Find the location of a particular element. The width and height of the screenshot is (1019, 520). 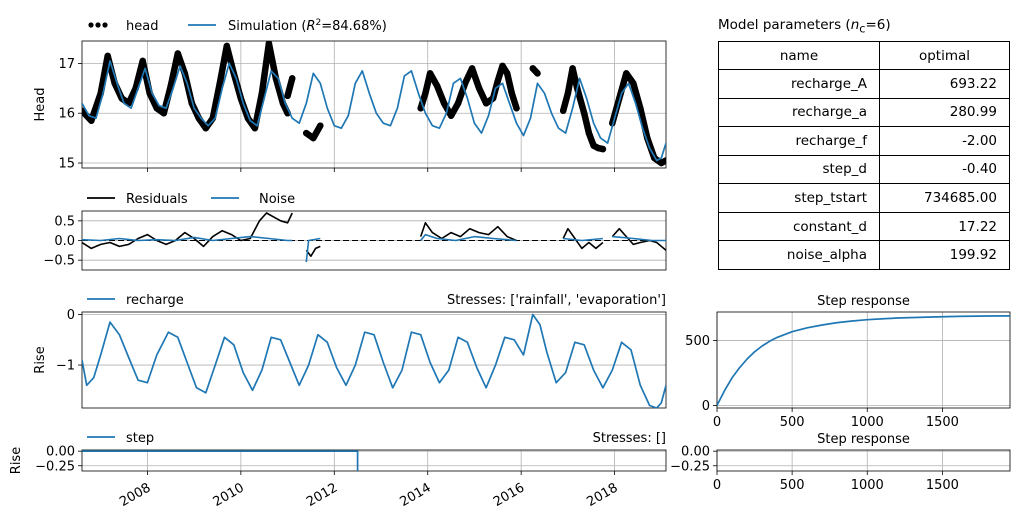

y-tick-label: 15 is located at coordinates (66, 164).